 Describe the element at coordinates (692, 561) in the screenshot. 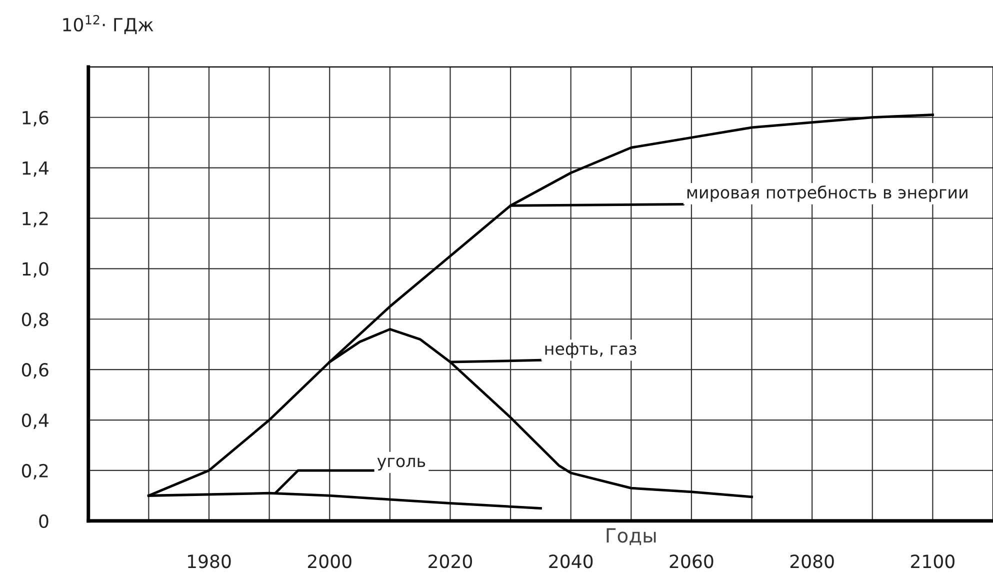

I see `x-tick-label: 2060` at that location.